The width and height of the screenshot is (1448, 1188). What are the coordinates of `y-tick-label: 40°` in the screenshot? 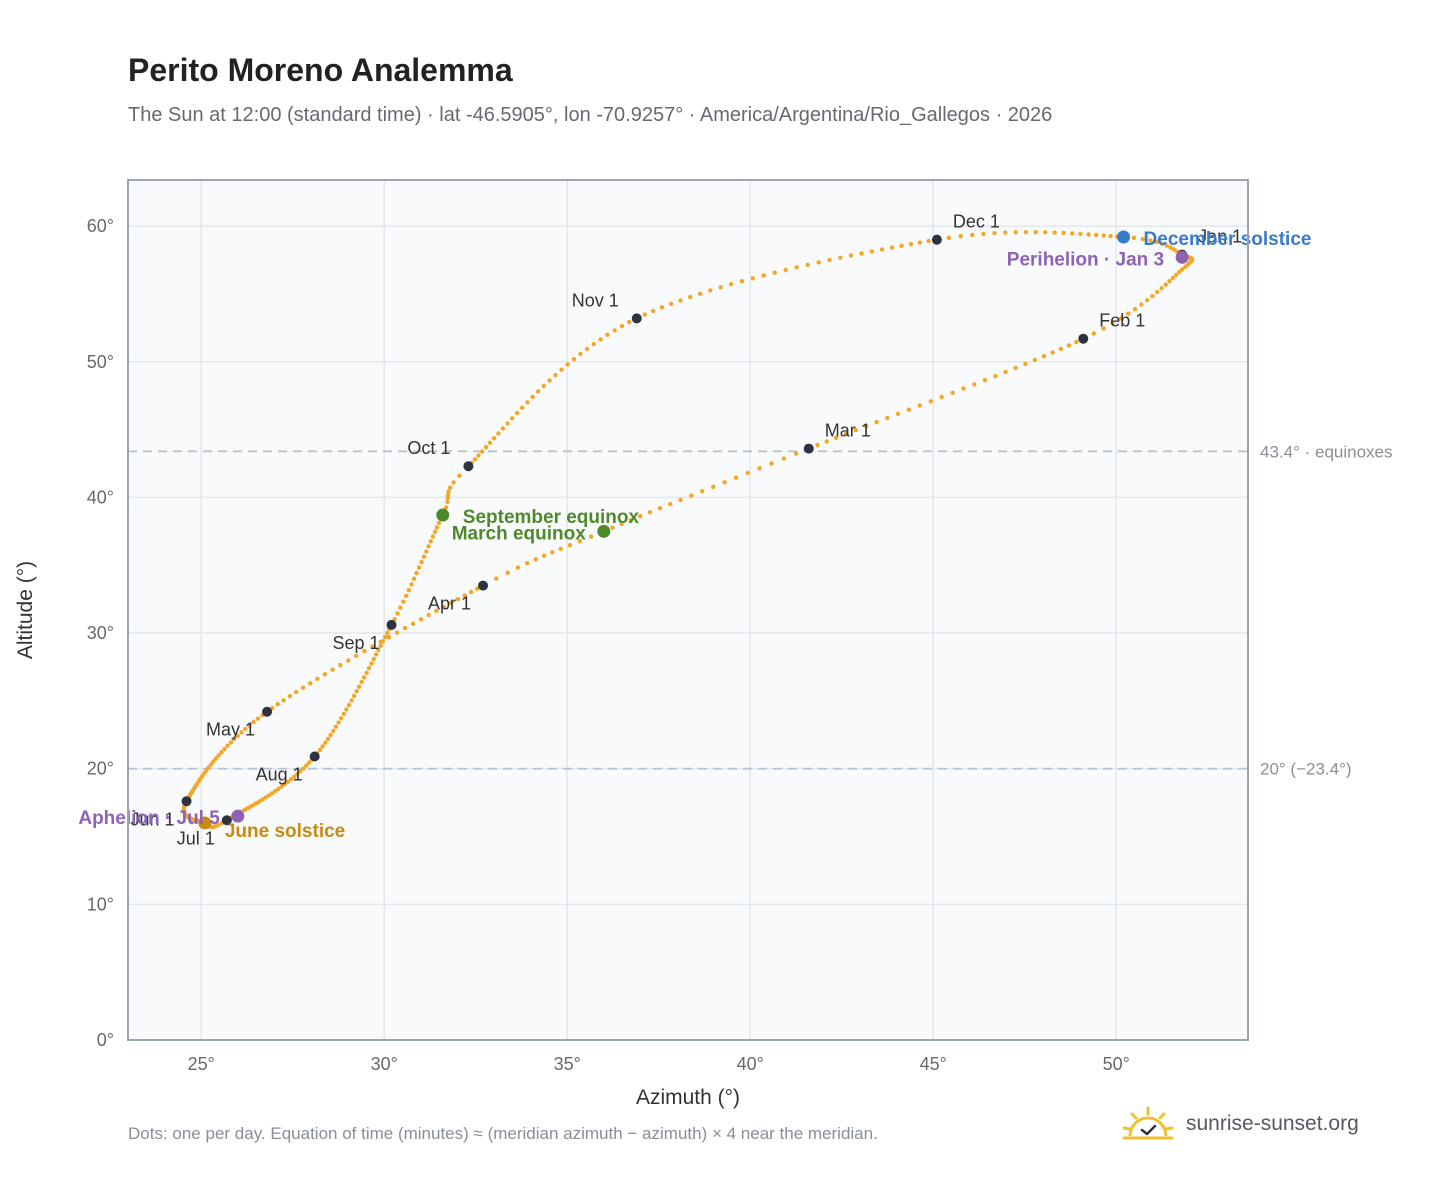 It's located at (100, 497).